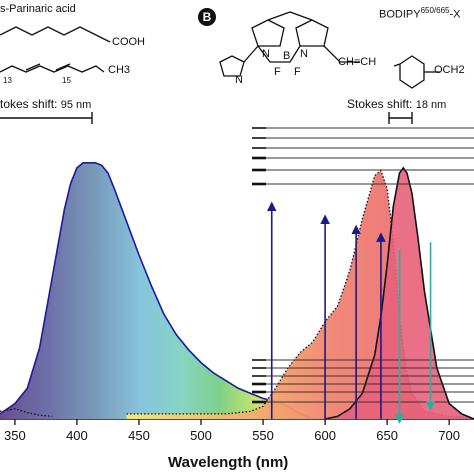 The height and width of the screenshot is (474, 474). What do you see at coordinates (46, 118) in the screenshot?
I see `stokes-bar-a` at bounding box center [46, 118].